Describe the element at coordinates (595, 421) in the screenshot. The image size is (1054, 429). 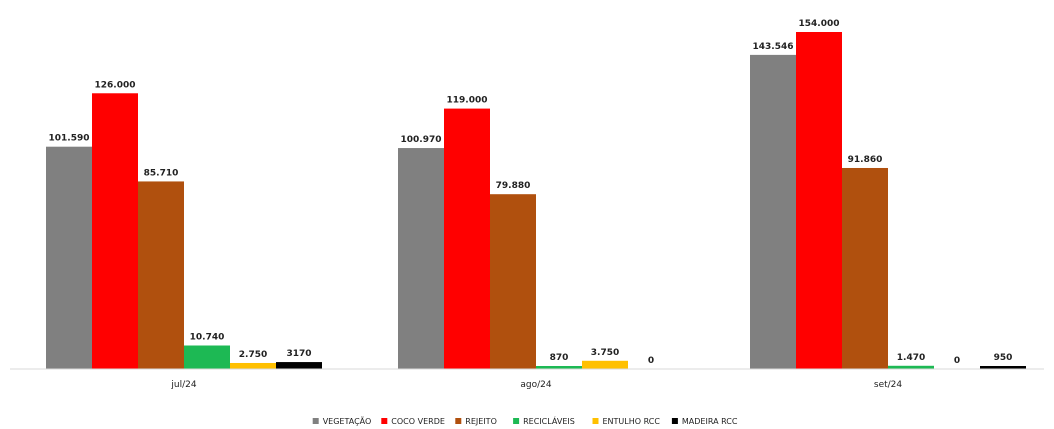
I see `legend-swatch-entulho-rcc` at that location.